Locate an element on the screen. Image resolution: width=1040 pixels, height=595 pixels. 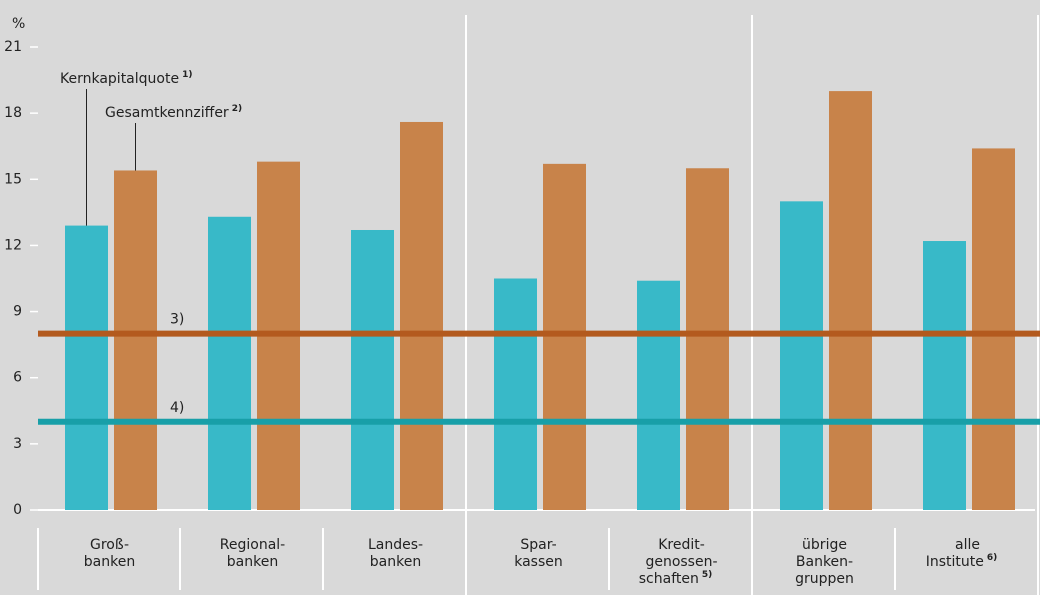
reference-label: 3) is located at coordinates (177, 320).